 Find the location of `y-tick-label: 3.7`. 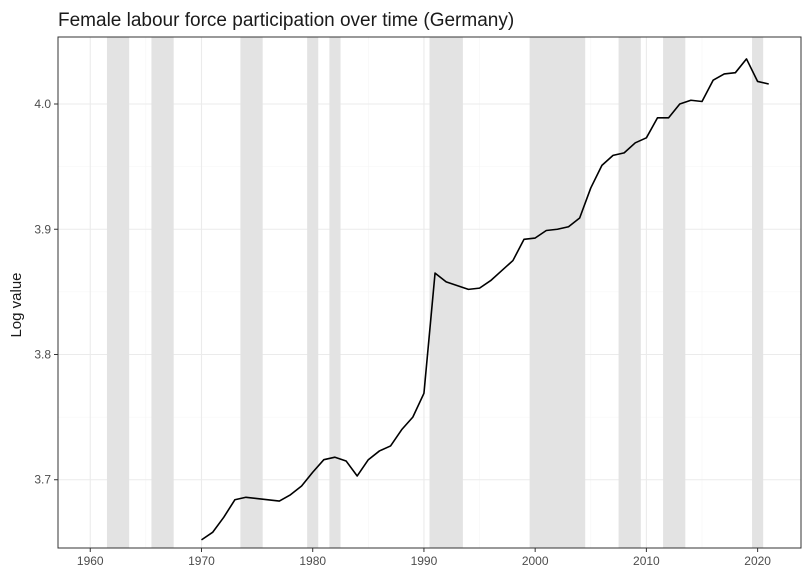

y-tick-label: 3.7 is located at coordinates (42, 480).